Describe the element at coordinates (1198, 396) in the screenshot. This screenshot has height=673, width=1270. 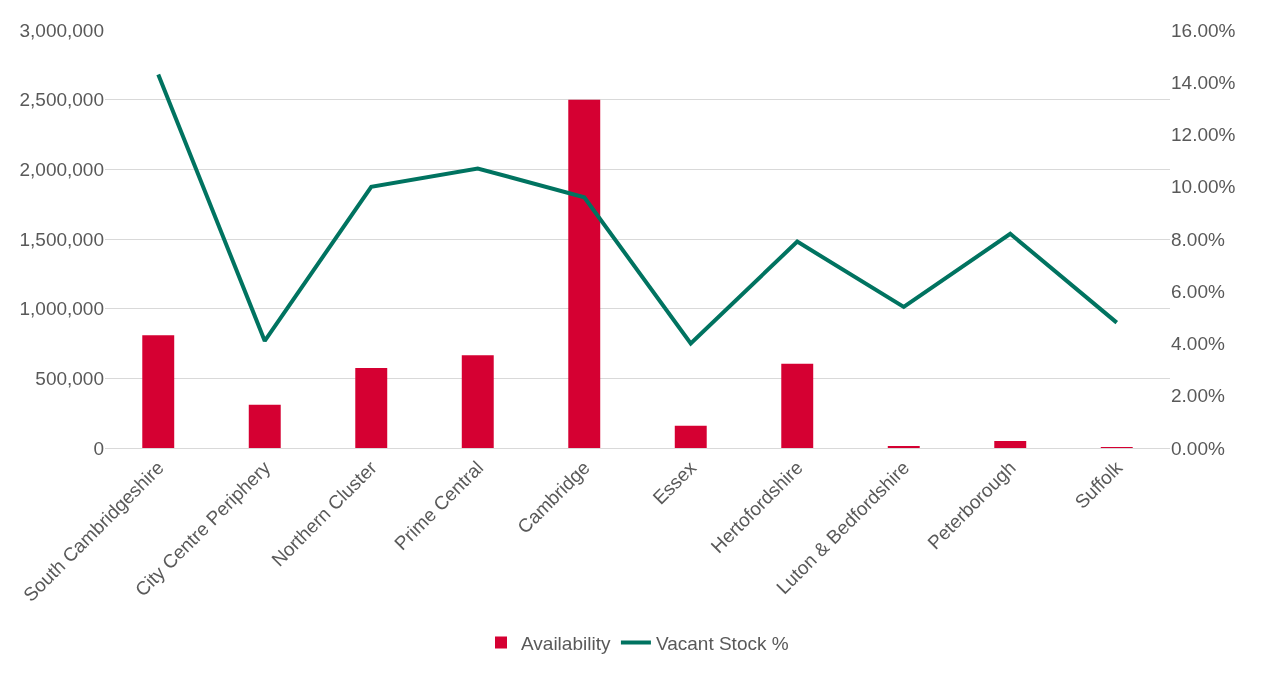
I see `y2-tick-label: 2.00%` at that location.